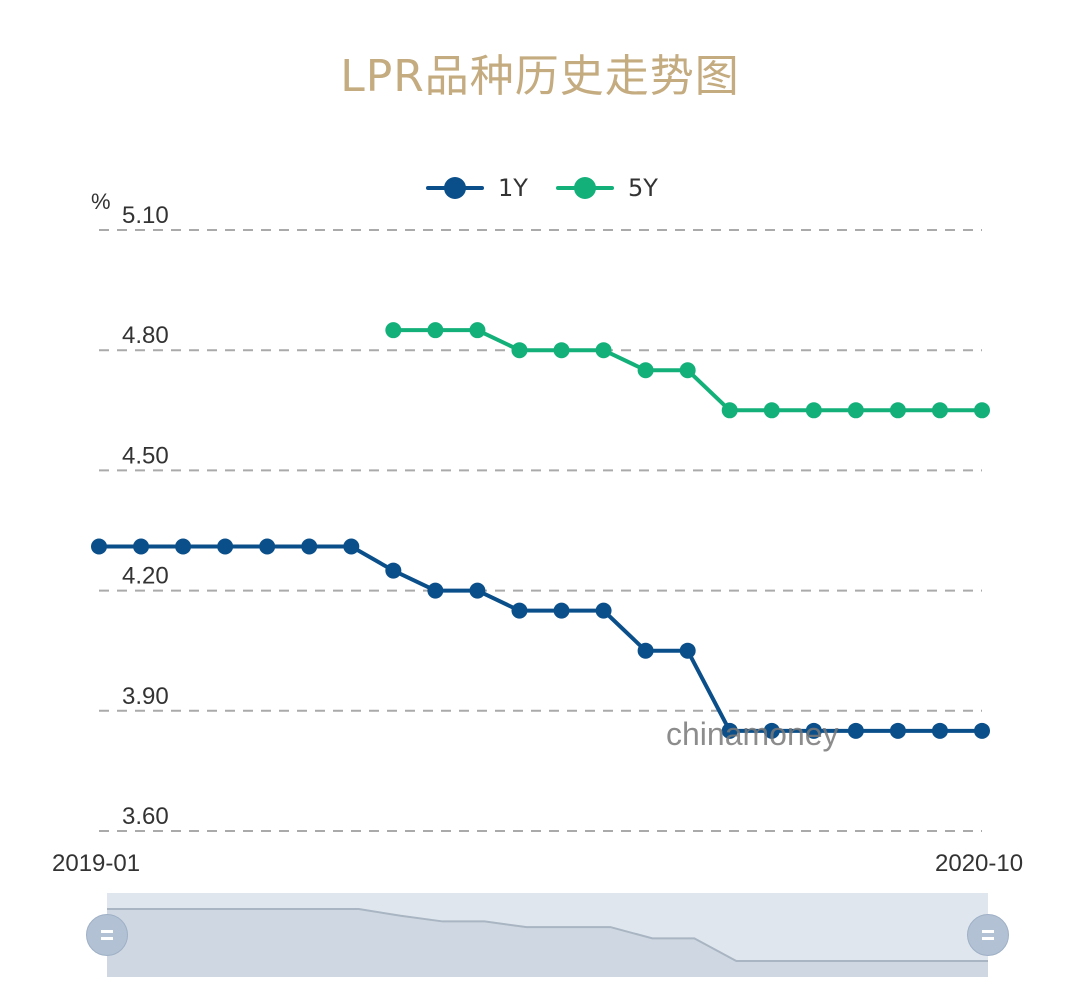 The width and height of the screenshot is (1080, 1008). Describe the element at coordinates (540, 76) in the screenshot. I see `chart-title: LPR品种历史走势图` at that location.